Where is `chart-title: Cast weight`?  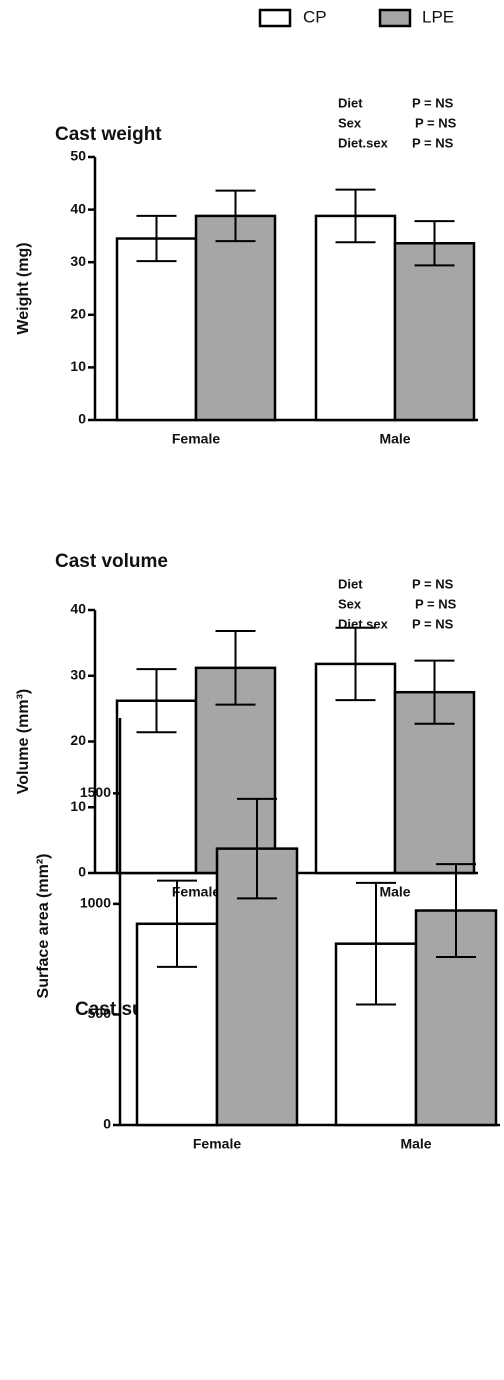
chart-title: Cast weight is located at coordinates (108, 134).